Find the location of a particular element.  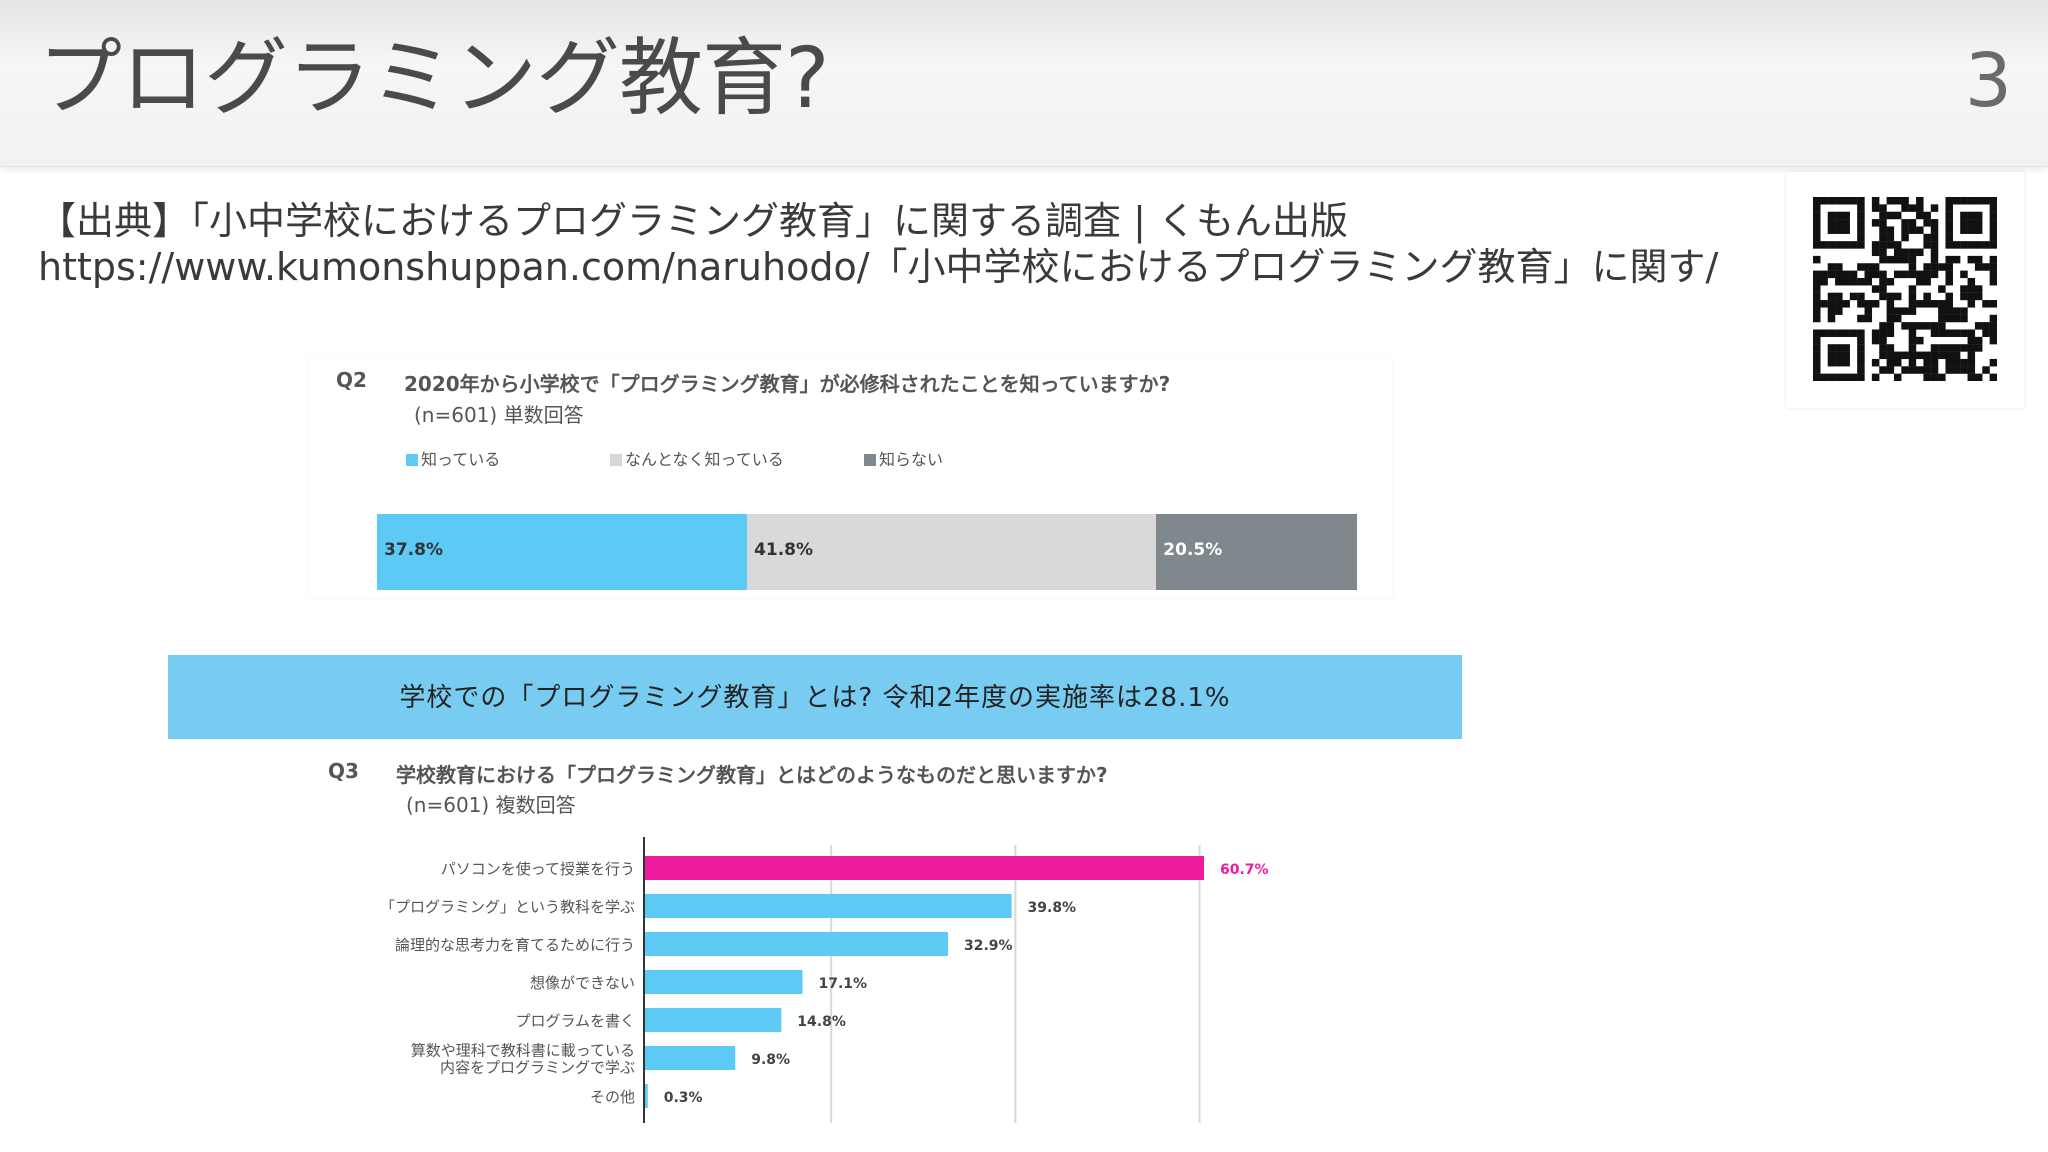

value-label-0: 60.7% is located at coordinates (1244, 870).